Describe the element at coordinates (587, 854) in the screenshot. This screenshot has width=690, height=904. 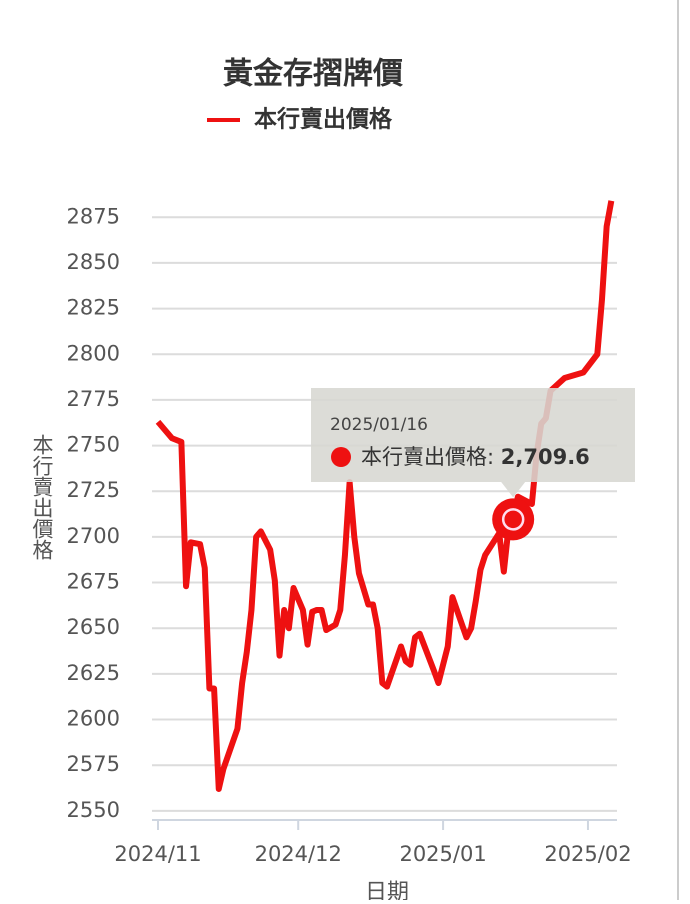
I see `x-tick-label: 2025/02` at that location.